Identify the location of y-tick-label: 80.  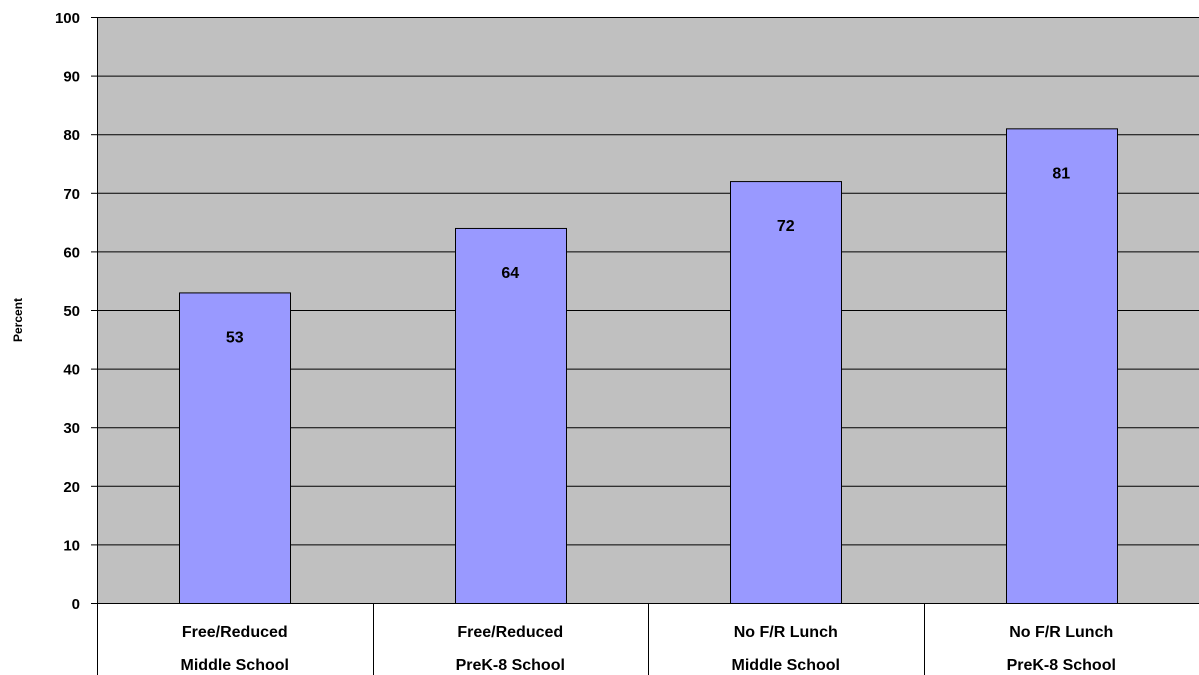
(71, 135).